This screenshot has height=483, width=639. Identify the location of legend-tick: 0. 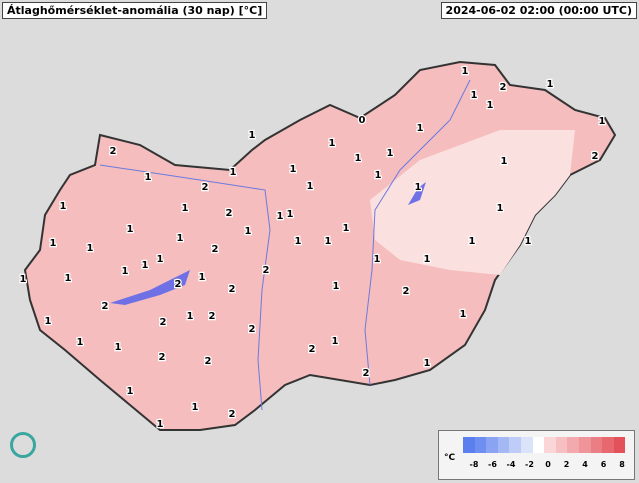
(548, 464).